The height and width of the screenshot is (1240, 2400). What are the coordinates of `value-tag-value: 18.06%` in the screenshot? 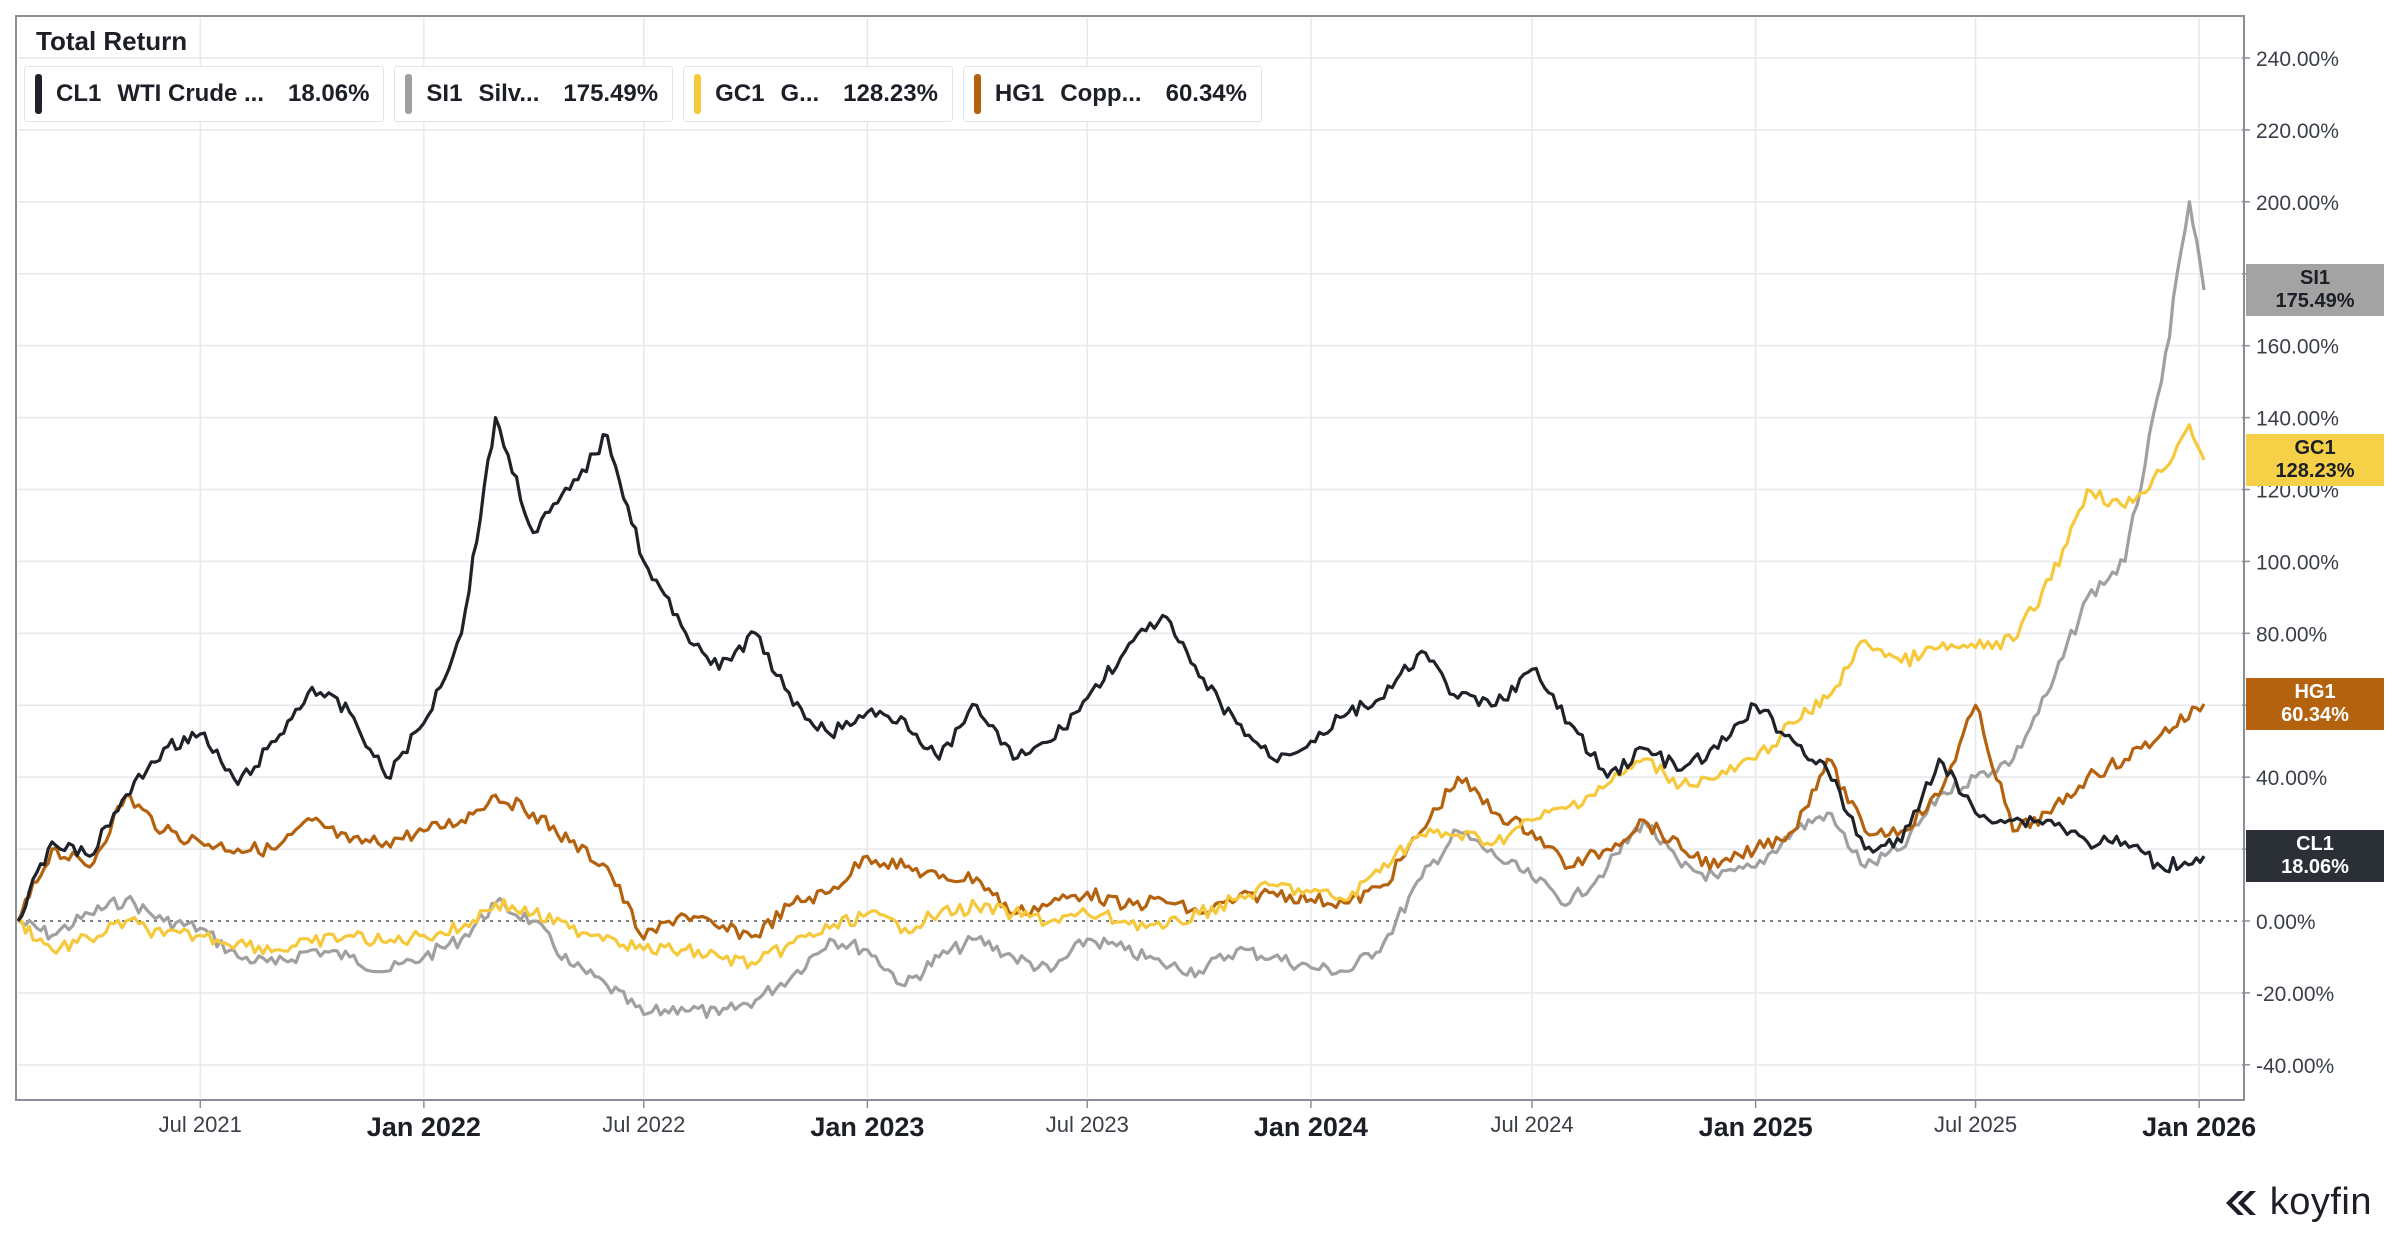 It's located at (2315, 867).